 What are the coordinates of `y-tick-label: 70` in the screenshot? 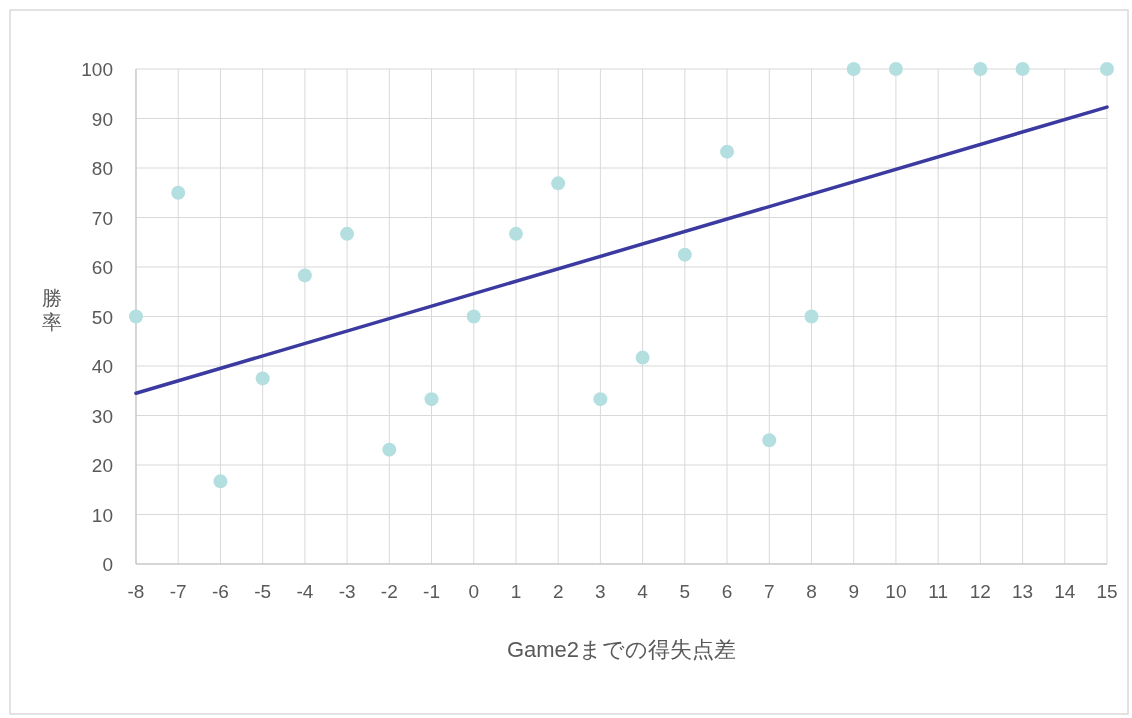 It's located at (102, 218).